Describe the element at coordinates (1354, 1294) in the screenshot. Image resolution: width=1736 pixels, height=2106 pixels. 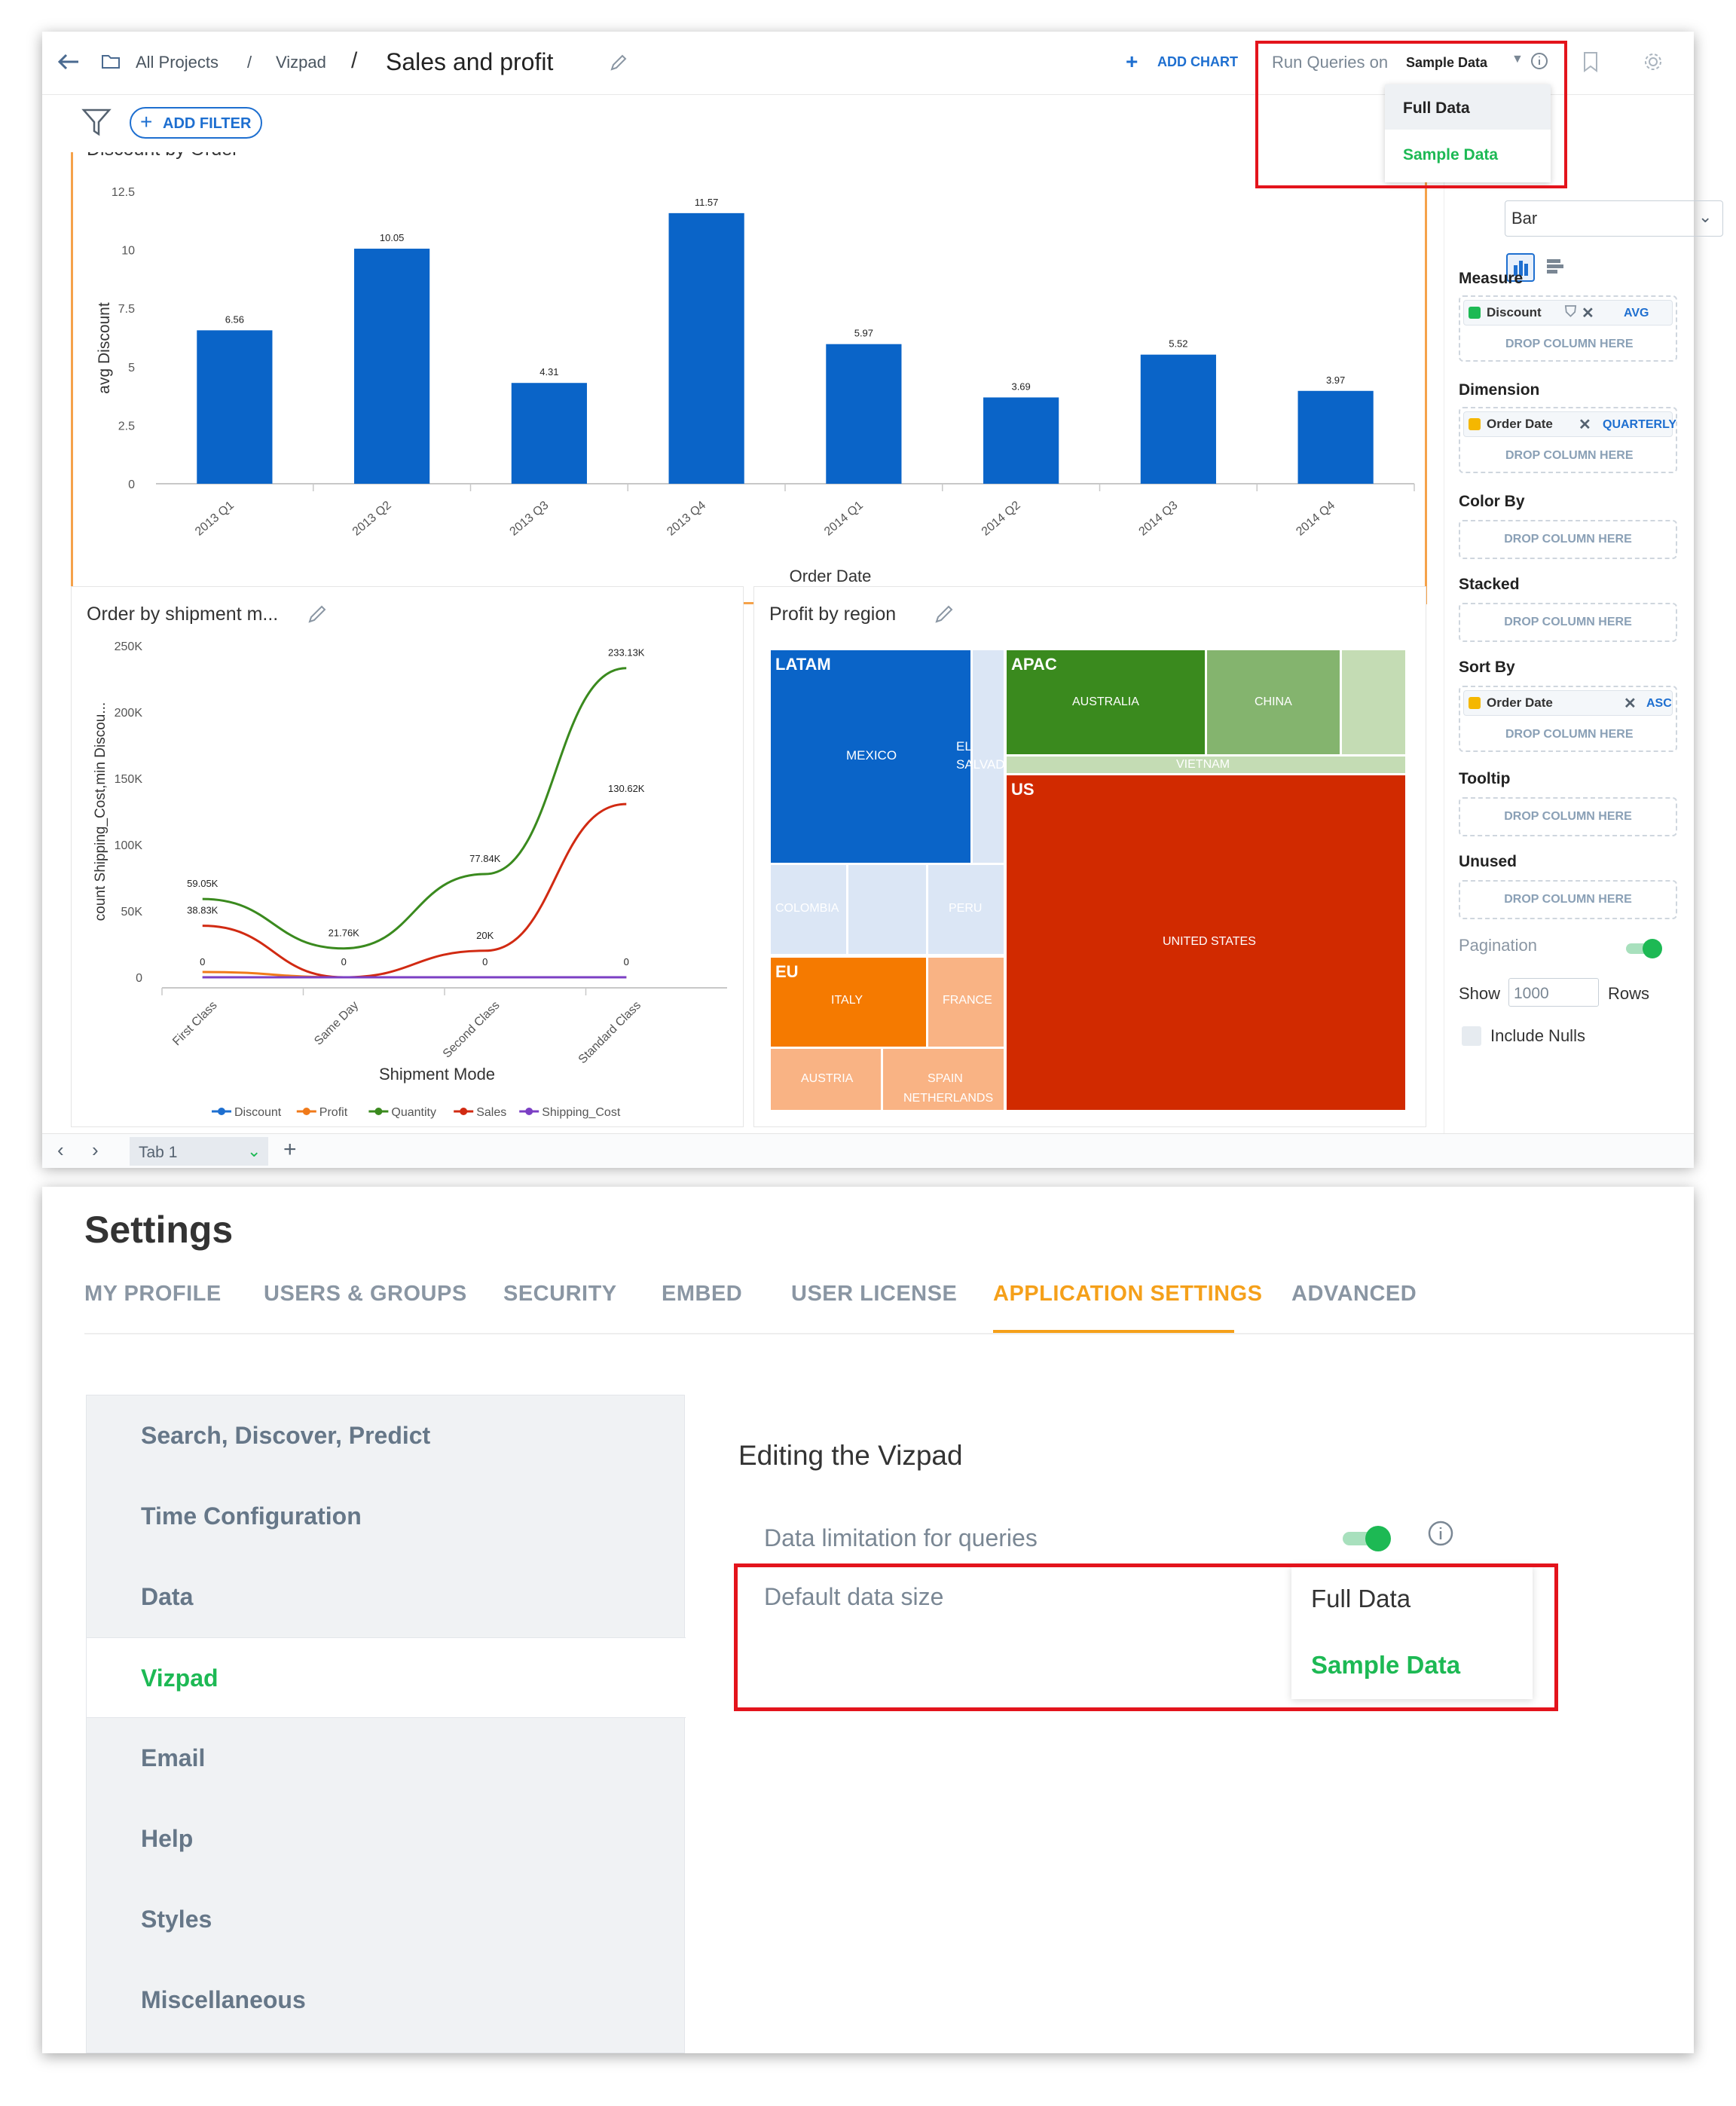
I see `tab-advanced: ADVANCED` at that location.